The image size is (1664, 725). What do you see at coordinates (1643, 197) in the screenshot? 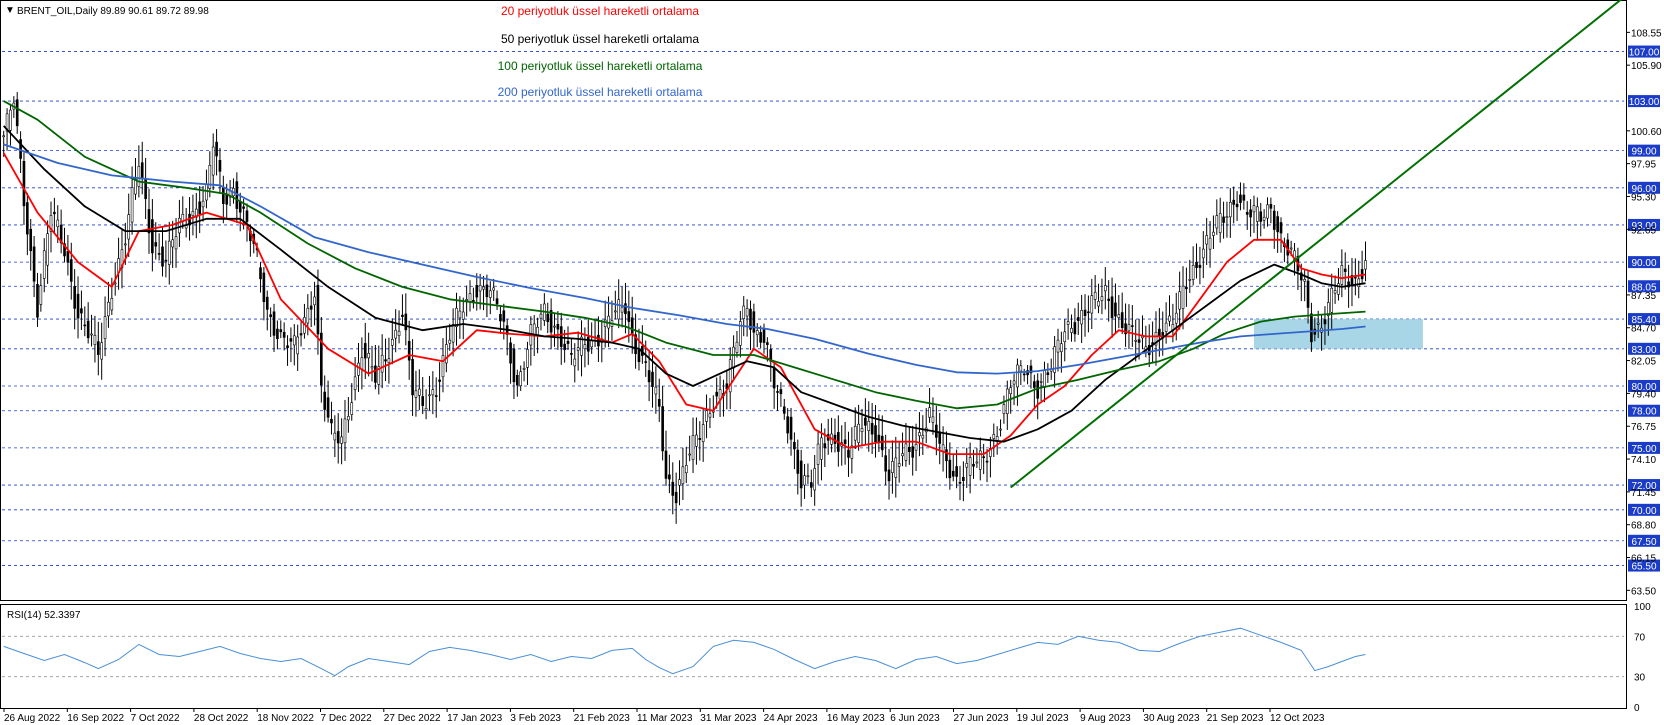
I see `price-tick-label: 95.30` at bounding box center [1643, 197].